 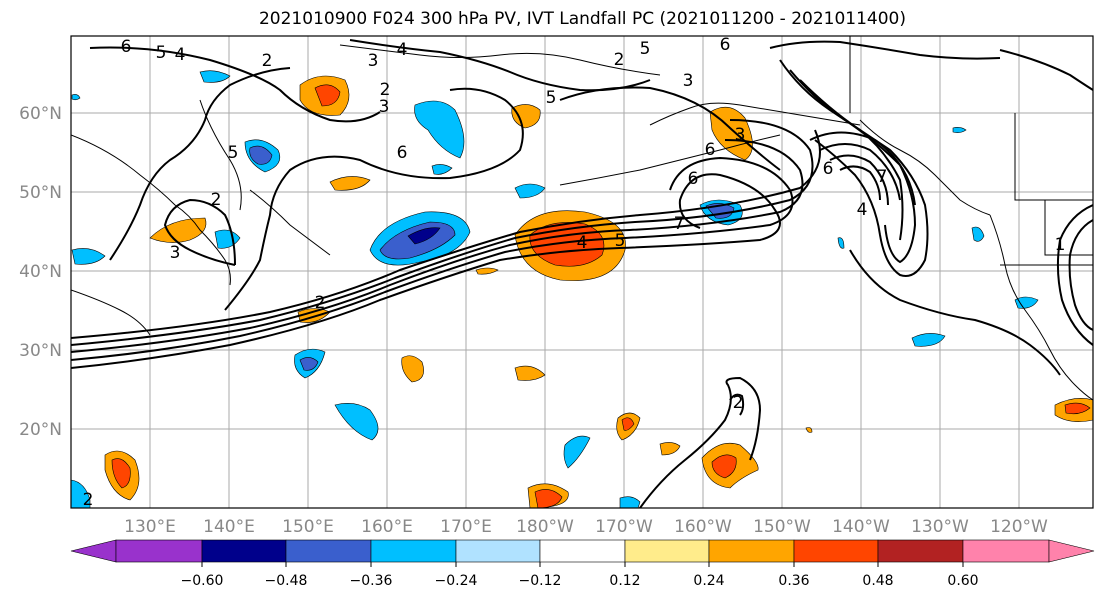 I want to click on lon-label: 160°E, so click(x=387, y=527).